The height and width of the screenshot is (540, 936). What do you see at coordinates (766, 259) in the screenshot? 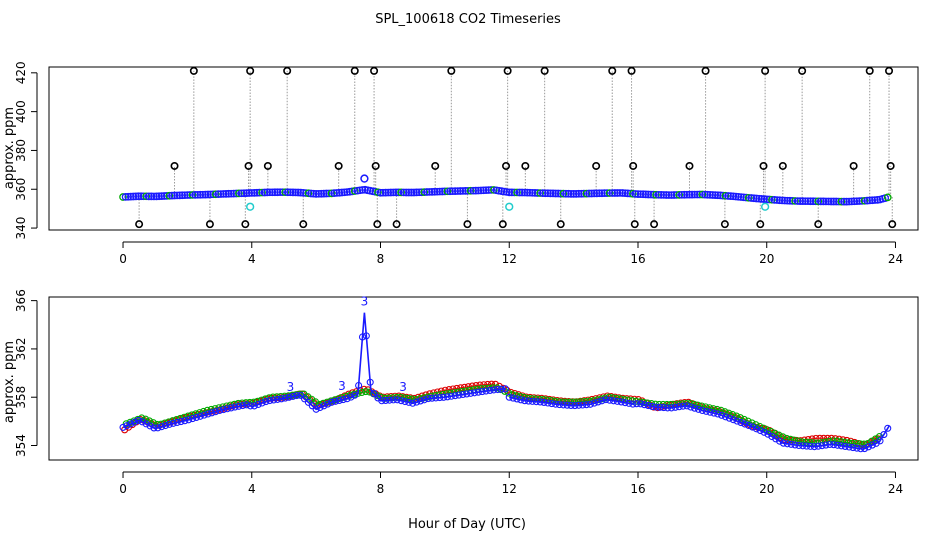
I see `top-x-tick-label: 20` at bounding box center [766, 259].